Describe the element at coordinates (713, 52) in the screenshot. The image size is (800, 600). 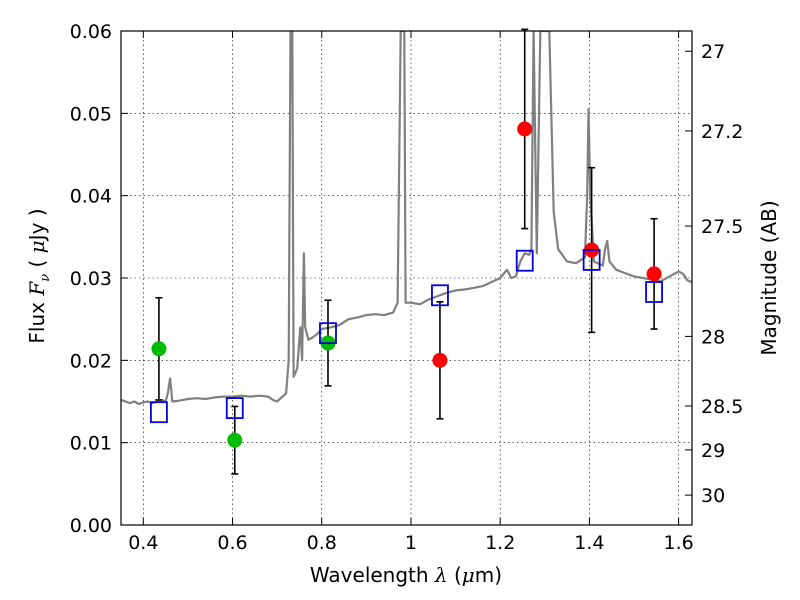
I see `magnitude-tick-label: 27` at that location.